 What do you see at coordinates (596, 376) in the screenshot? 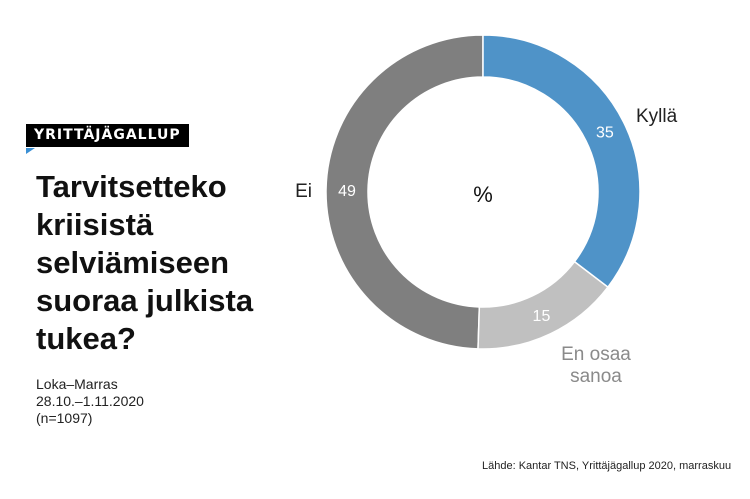
I see `category-label: sanoa` at bounding box center [596, 376].